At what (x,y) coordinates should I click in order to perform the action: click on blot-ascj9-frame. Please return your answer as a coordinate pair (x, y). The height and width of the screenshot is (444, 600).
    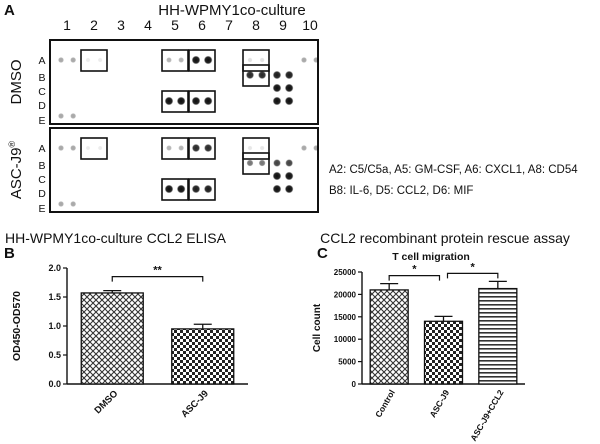
    Looking at the image, I should click on (184, 170).